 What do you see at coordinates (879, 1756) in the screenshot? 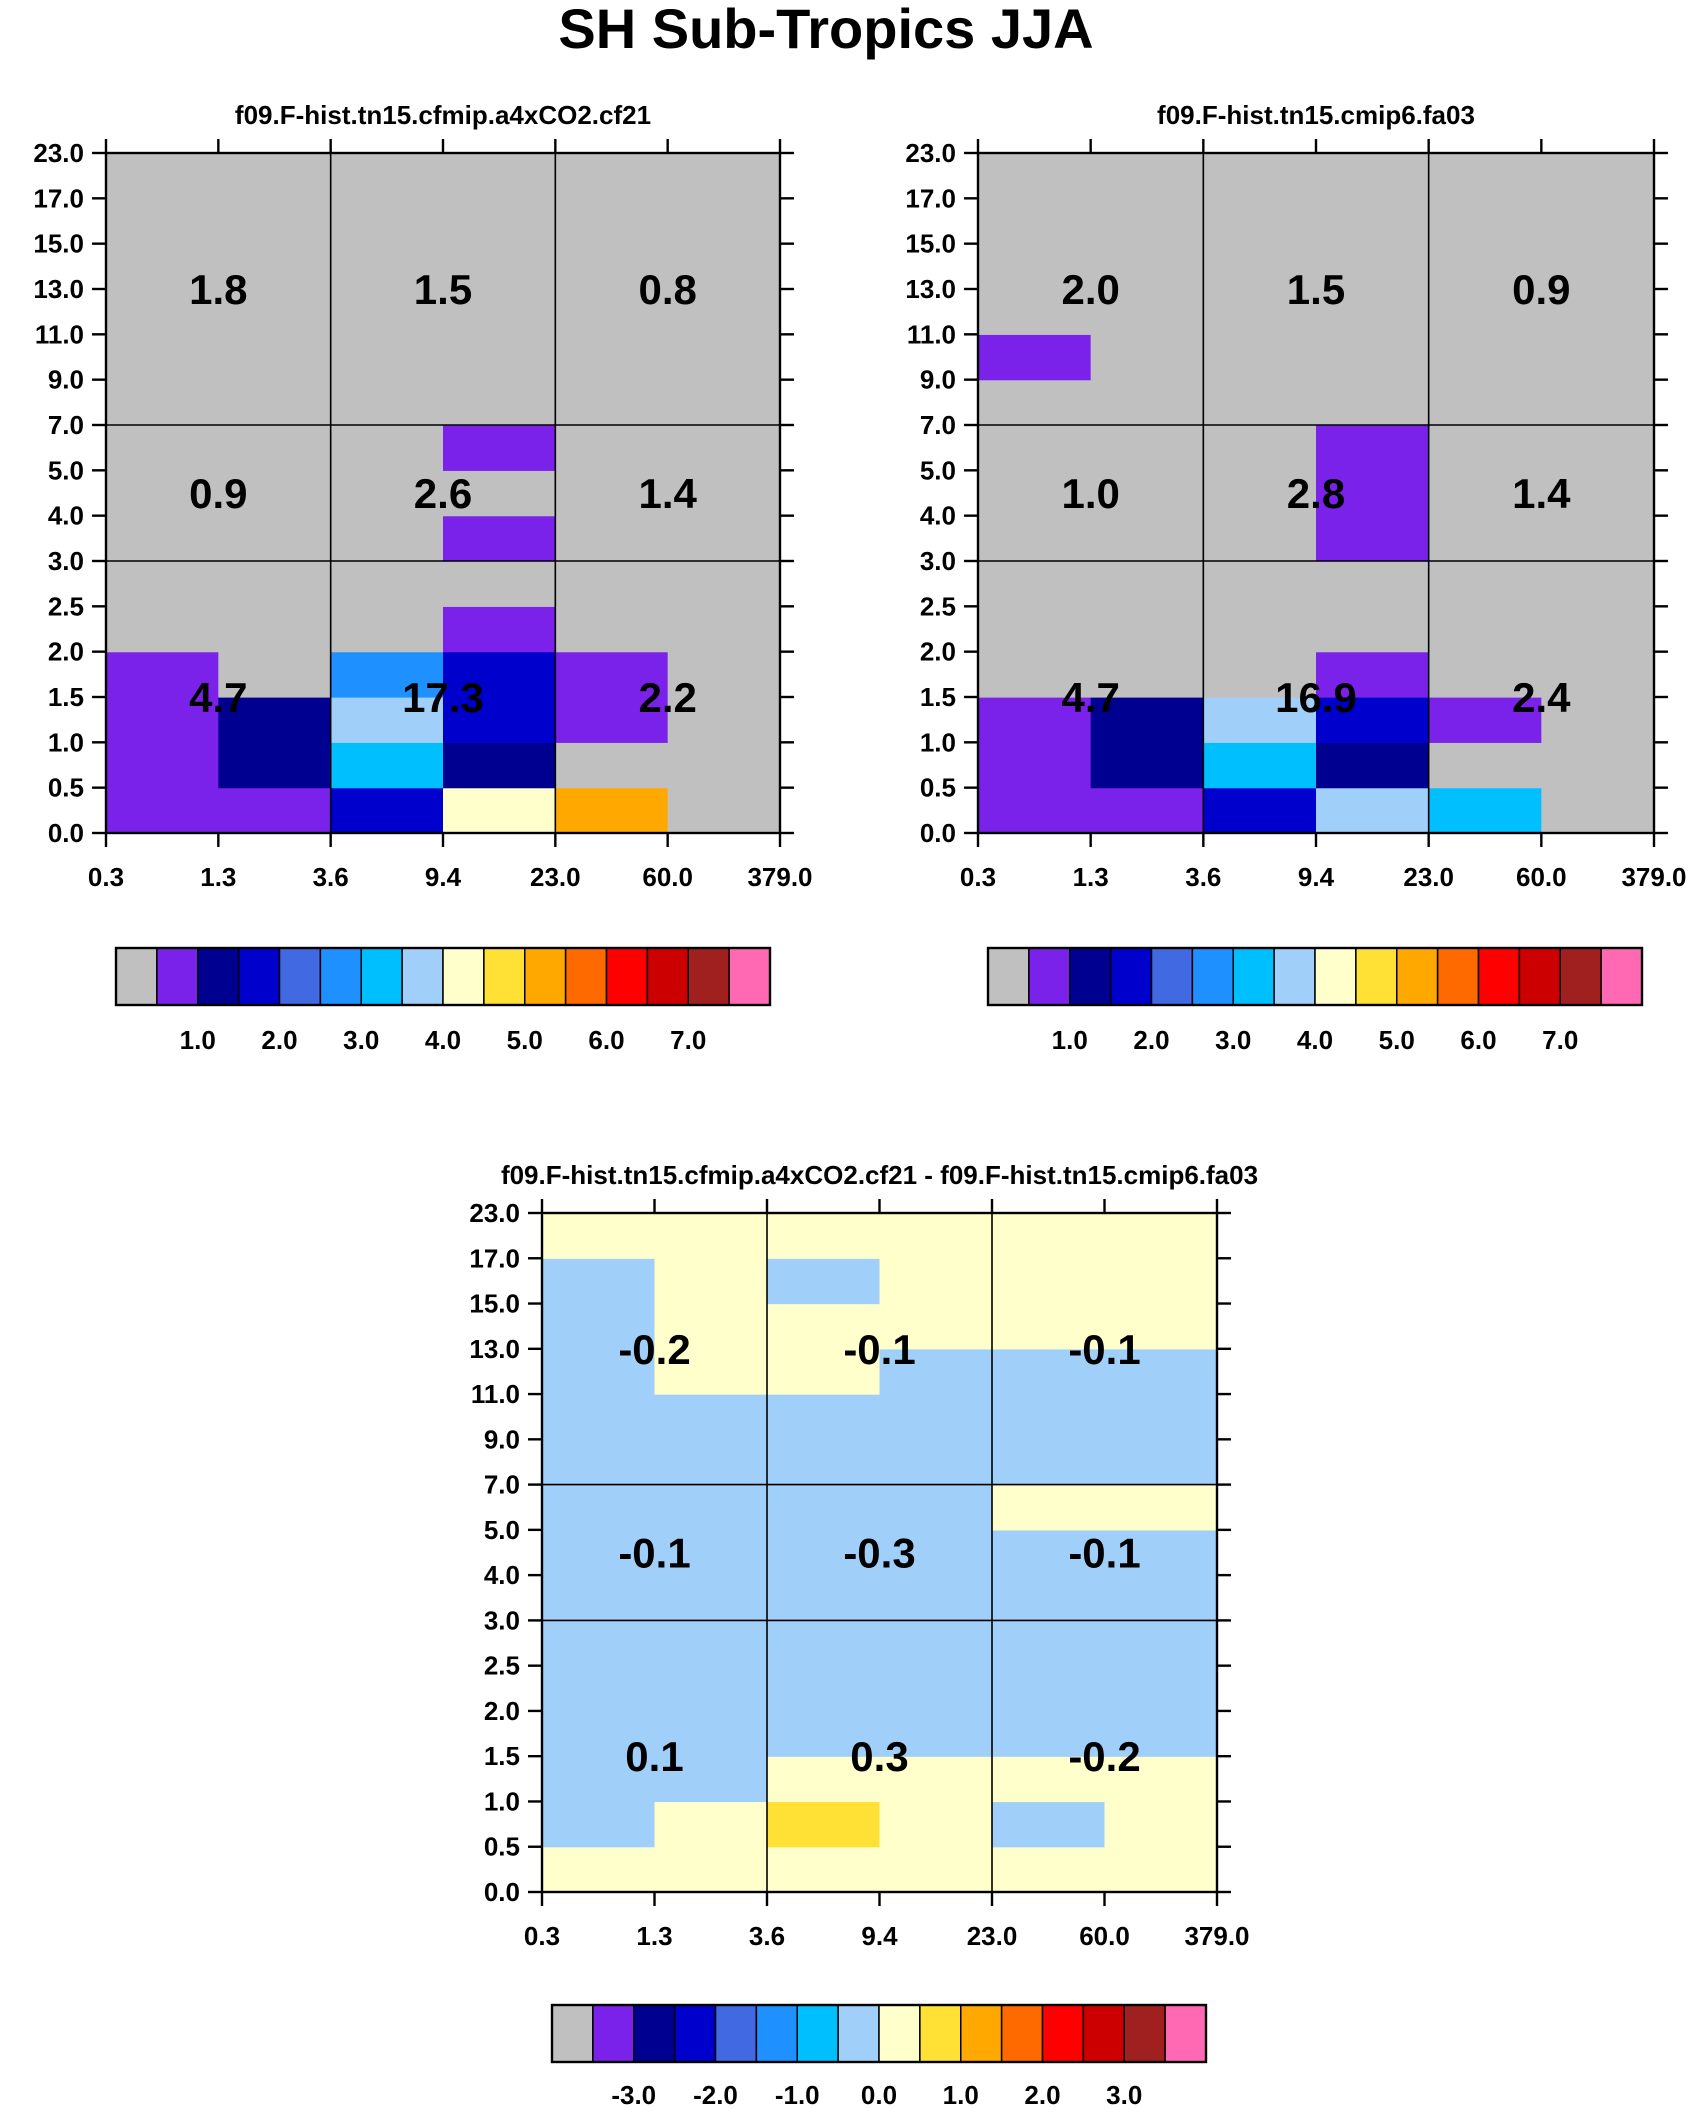
I see `group-value-label: 0.3` at bounding box center [879, 1756].